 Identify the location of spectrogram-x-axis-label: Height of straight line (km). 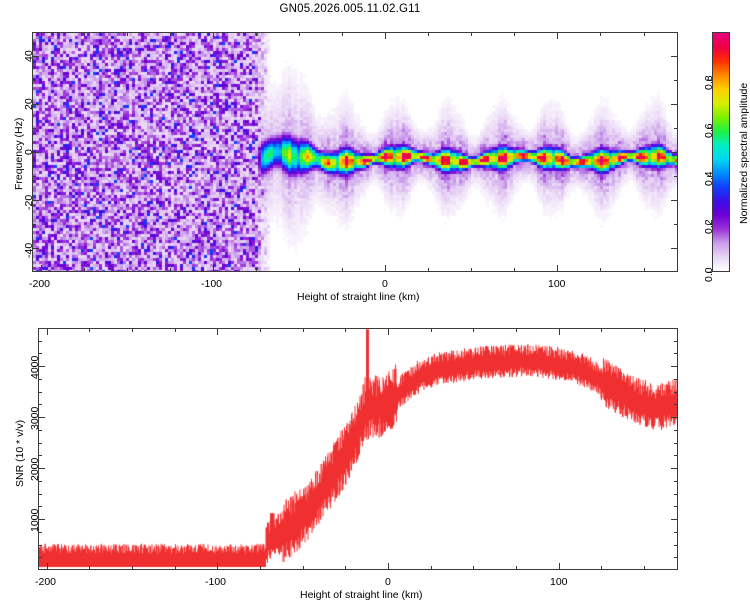
(358, 297).